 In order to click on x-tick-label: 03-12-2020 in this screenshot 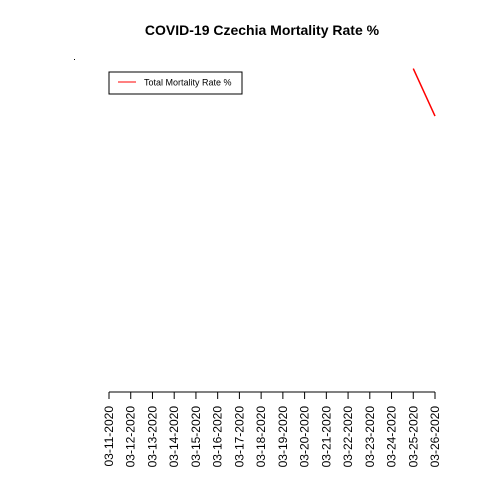, I will do `click(131, 437)`.